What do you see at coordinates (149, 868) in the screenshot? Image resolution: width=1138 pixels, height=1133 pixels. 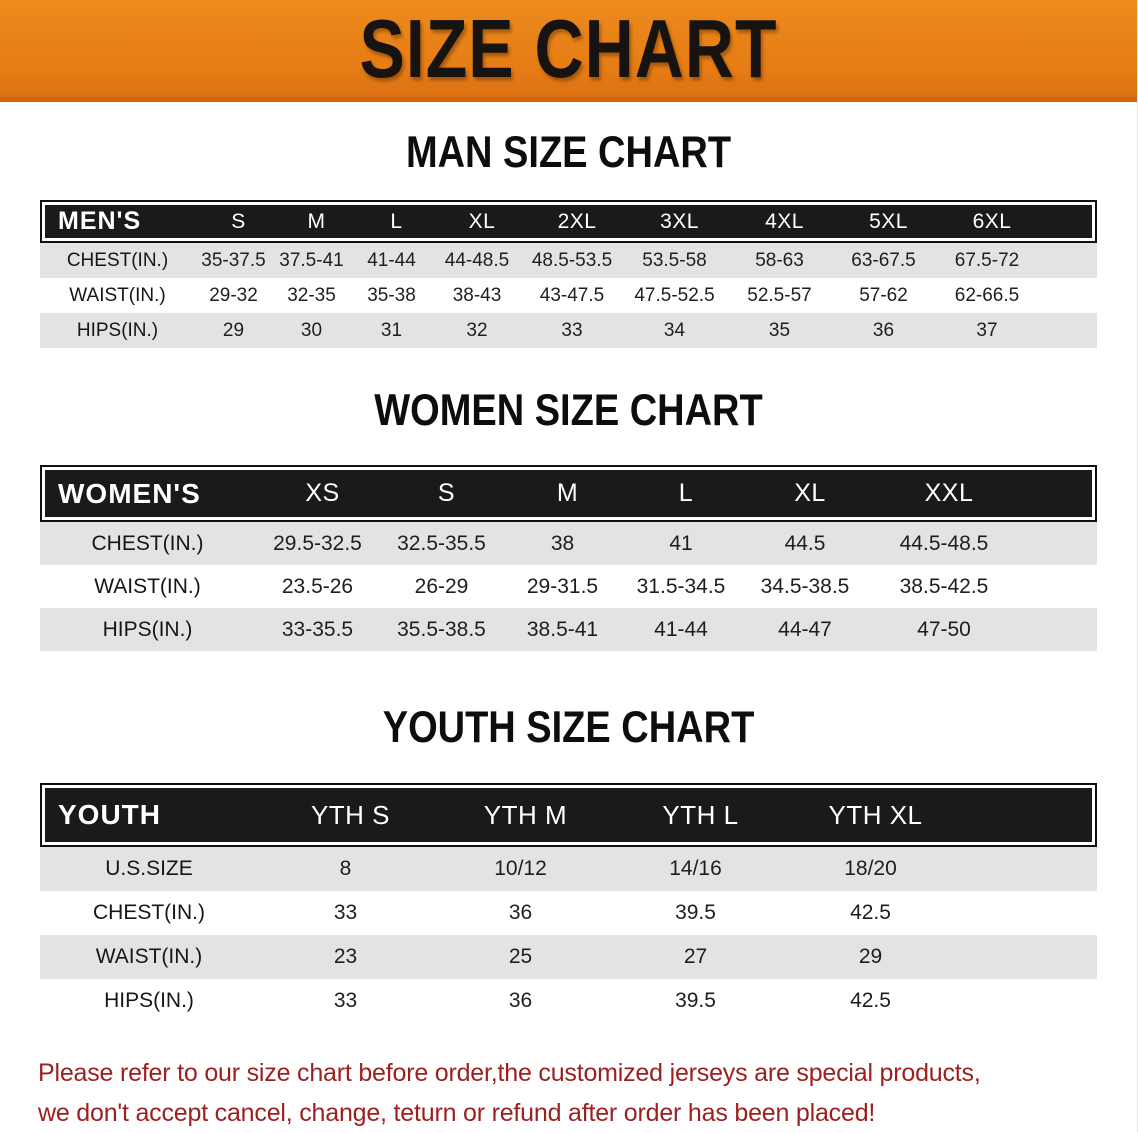 I see `row-label-cell: U.S.SIZE` at bounding box center [149, 868].